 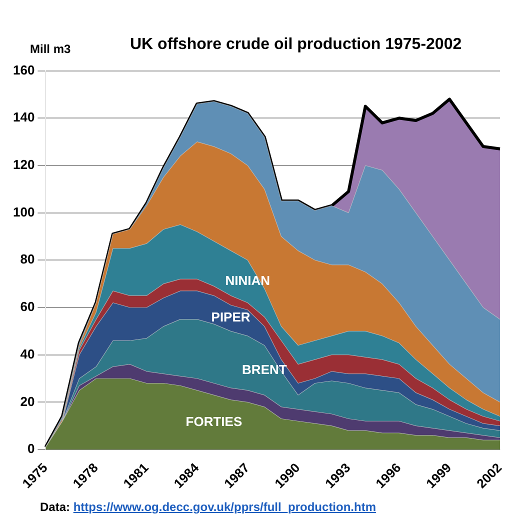 I want to click on series-label: BRENT, so click(x=264, y=369).